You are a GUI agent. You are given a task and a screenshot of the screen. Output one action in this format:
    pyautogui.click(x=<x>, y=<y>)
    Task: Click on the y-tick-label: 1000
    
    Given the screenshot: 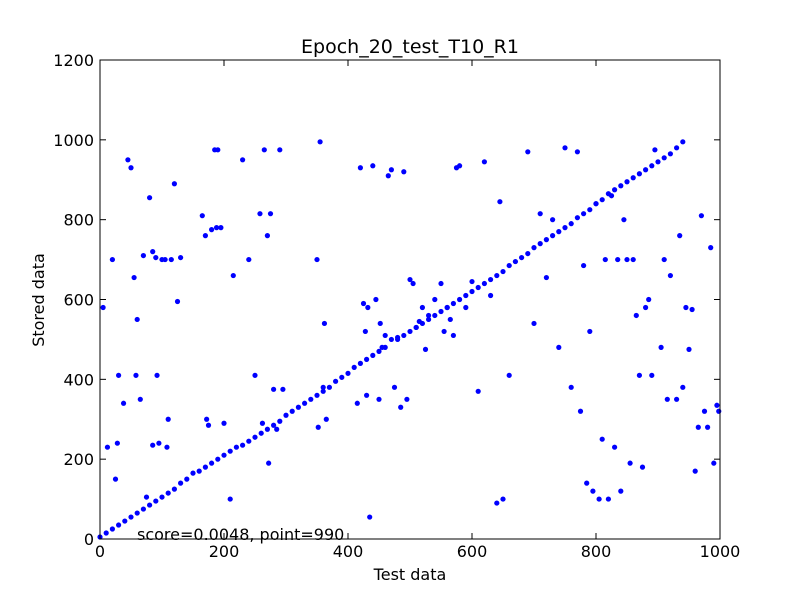 What is the action you would take?
    pyautogui.click(x=73, y=140)
    